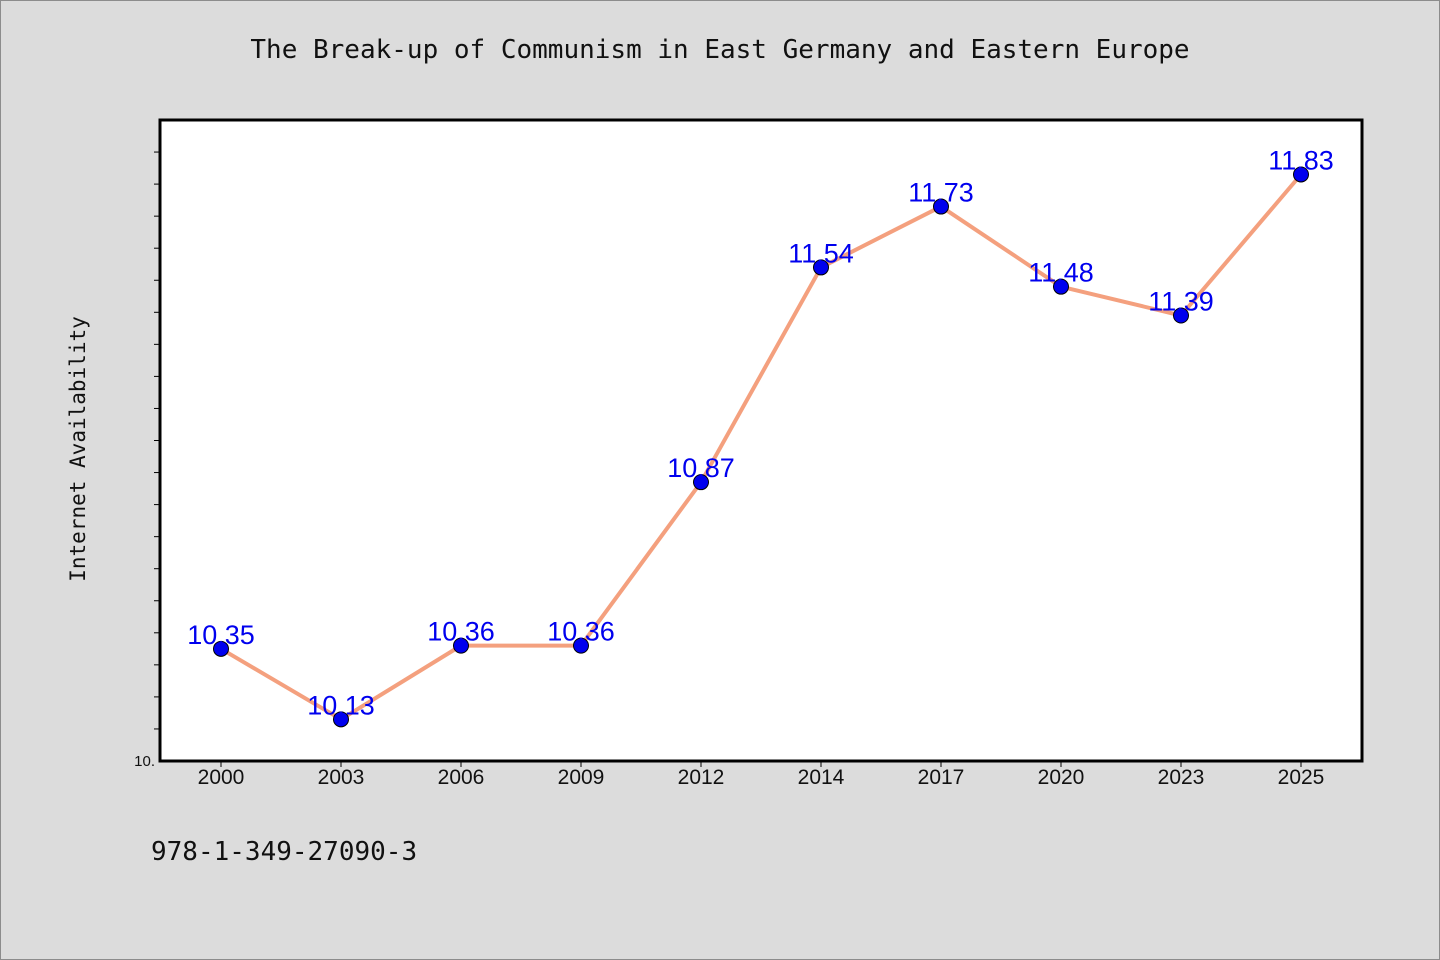 Image resolution: width=1440 pixels, height=960 pixels. What do you see at coordinates (941, 193) in the screenshot?
I see `data-label: 11.73` at bounding box center [941, 193].